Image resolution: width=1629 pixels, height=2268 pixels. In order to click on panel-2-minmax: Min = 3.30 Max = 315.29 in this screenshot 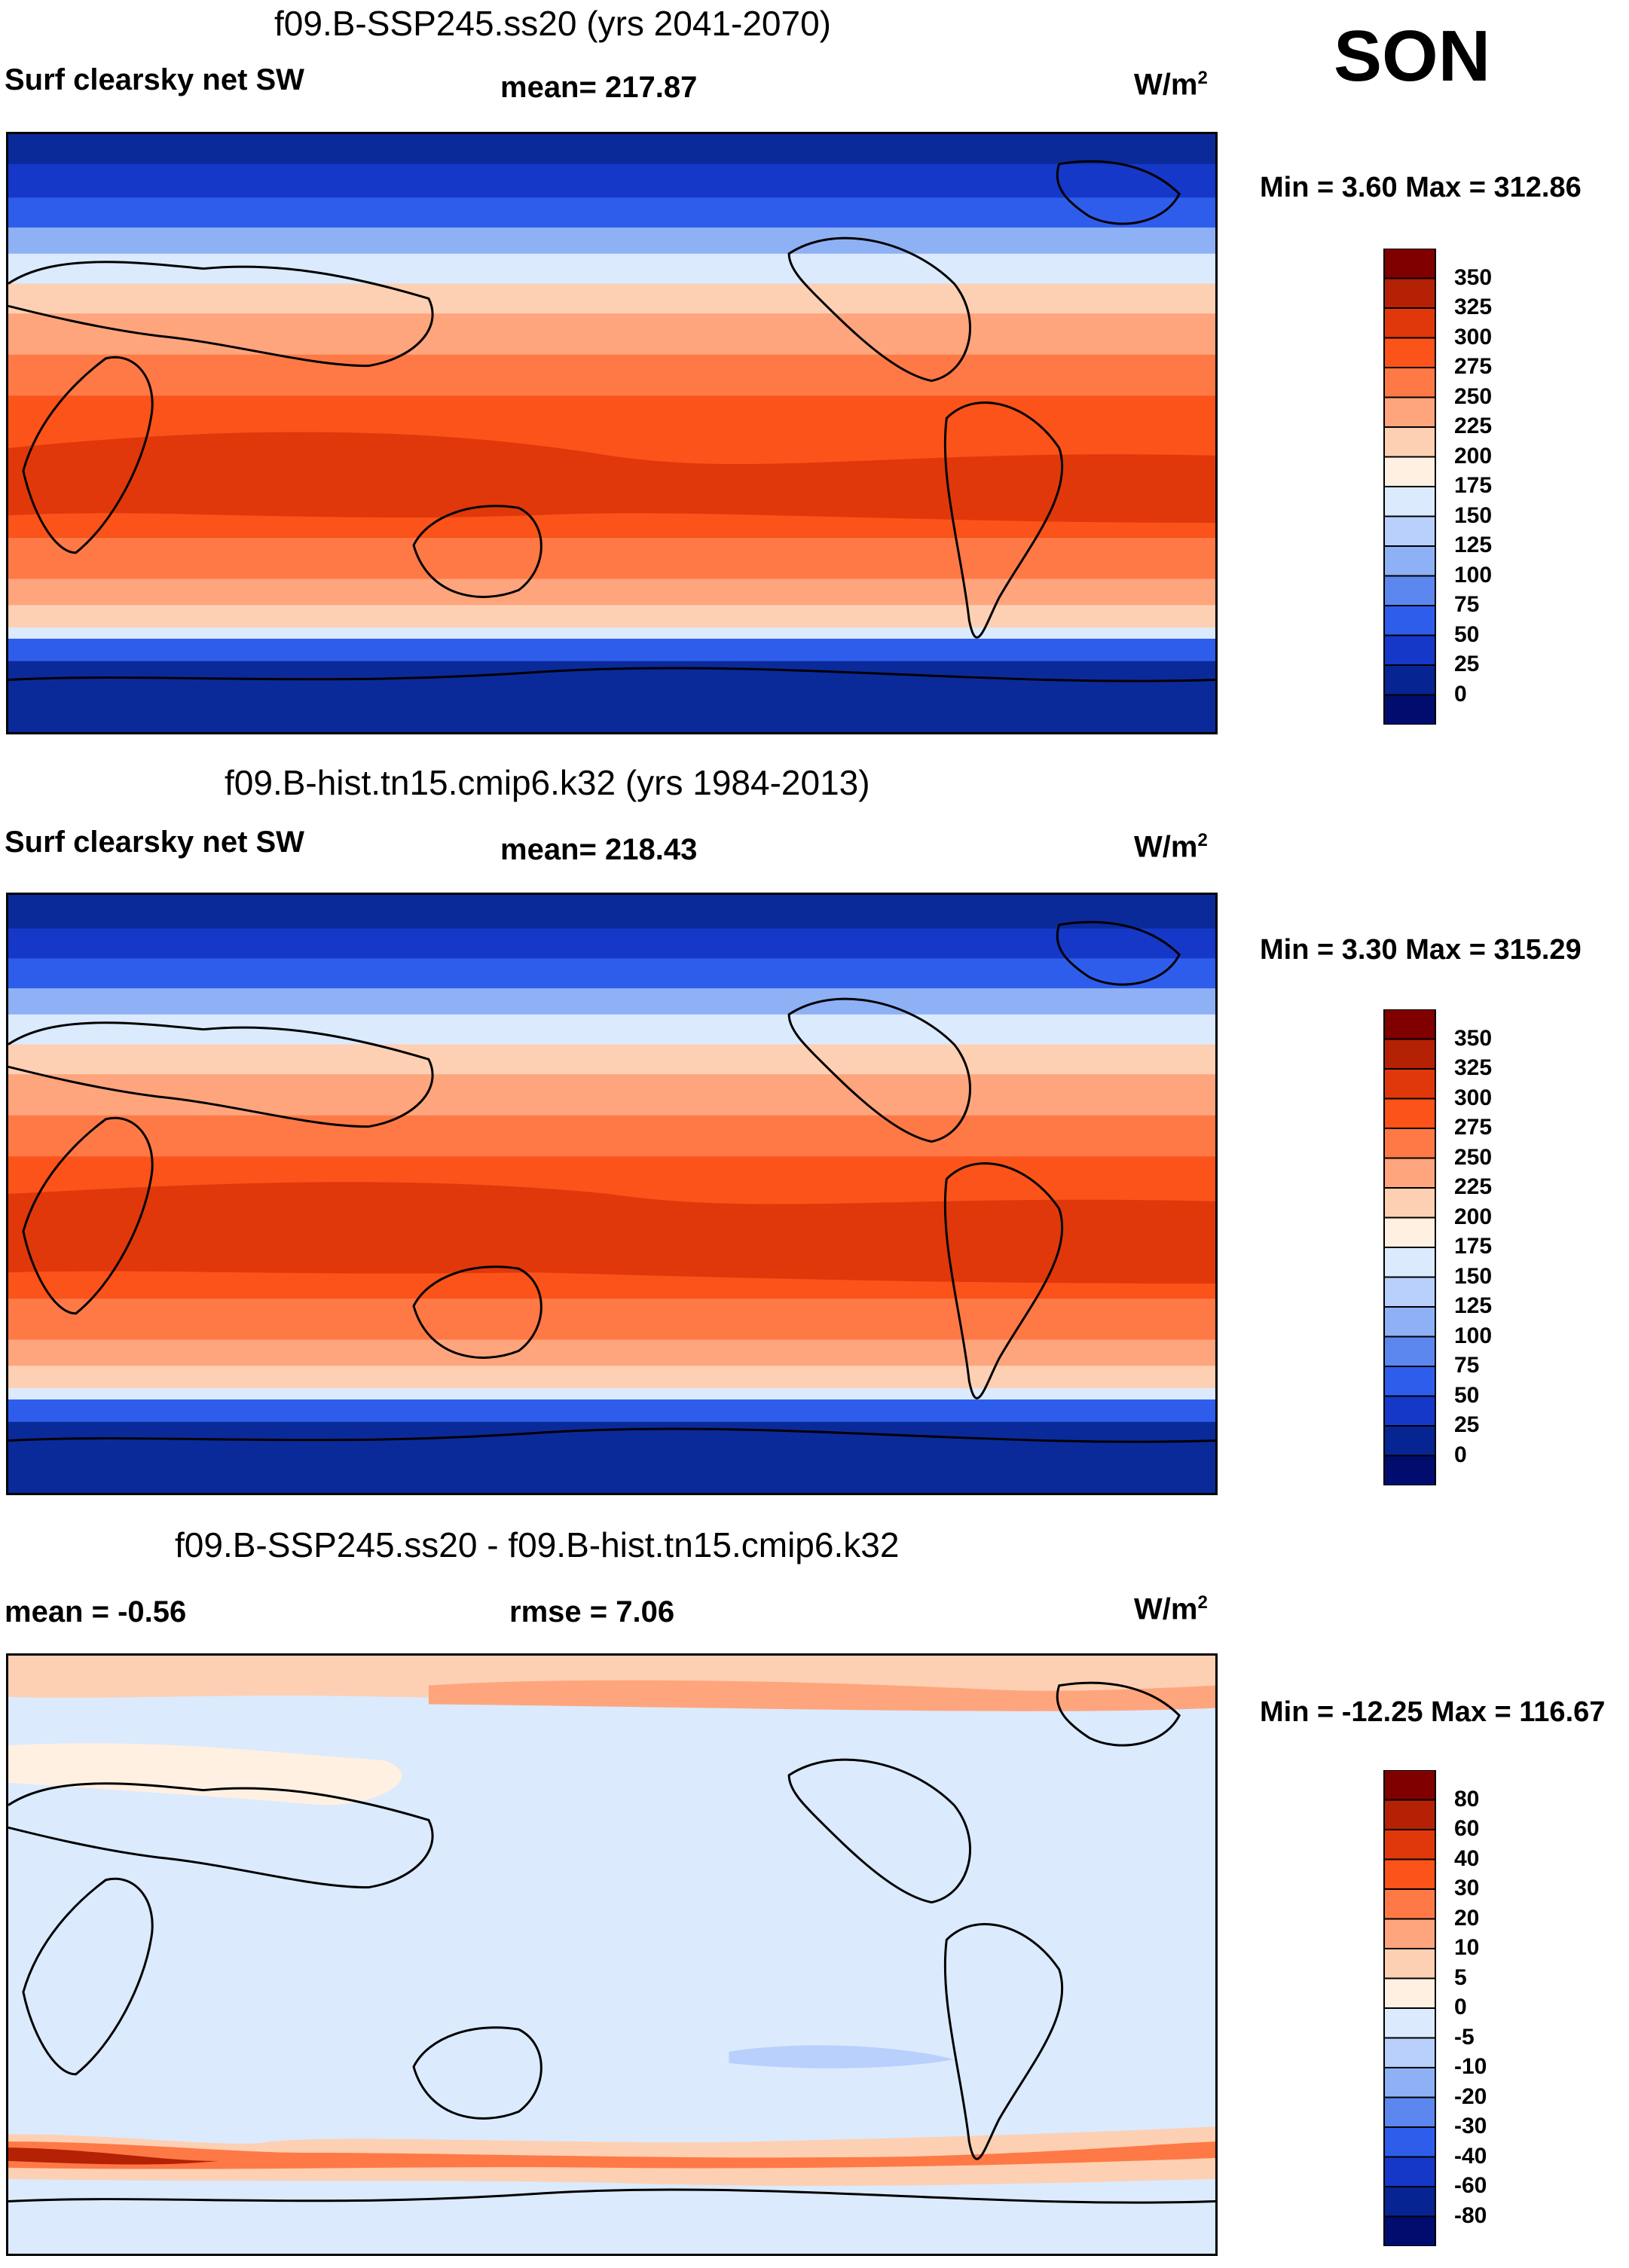, I will do `click(1421, 950)`.